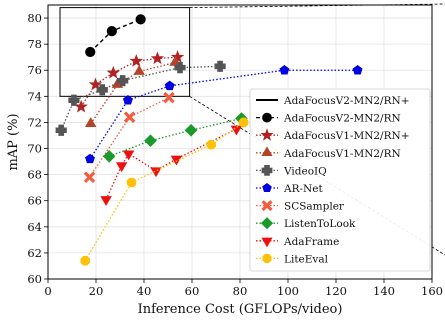 This screenshot has width=445, height=324. I want to click on legend-label: AdaFocusV2-MN2/RN, so click(342, 119).